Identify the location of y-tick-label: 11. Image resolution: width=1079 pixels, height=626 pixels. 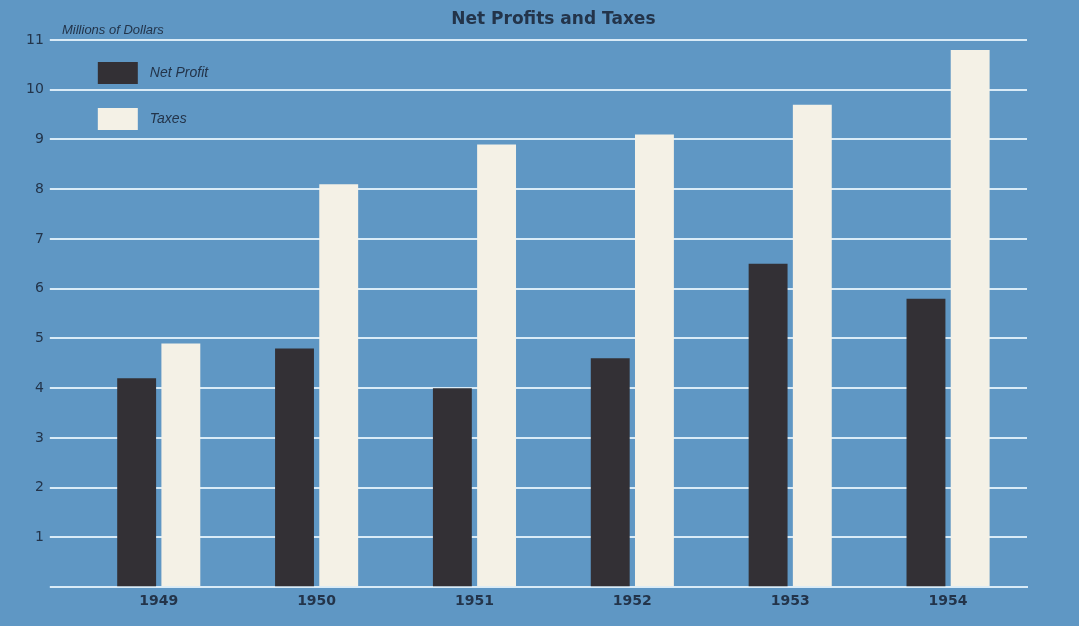
(34, 38).